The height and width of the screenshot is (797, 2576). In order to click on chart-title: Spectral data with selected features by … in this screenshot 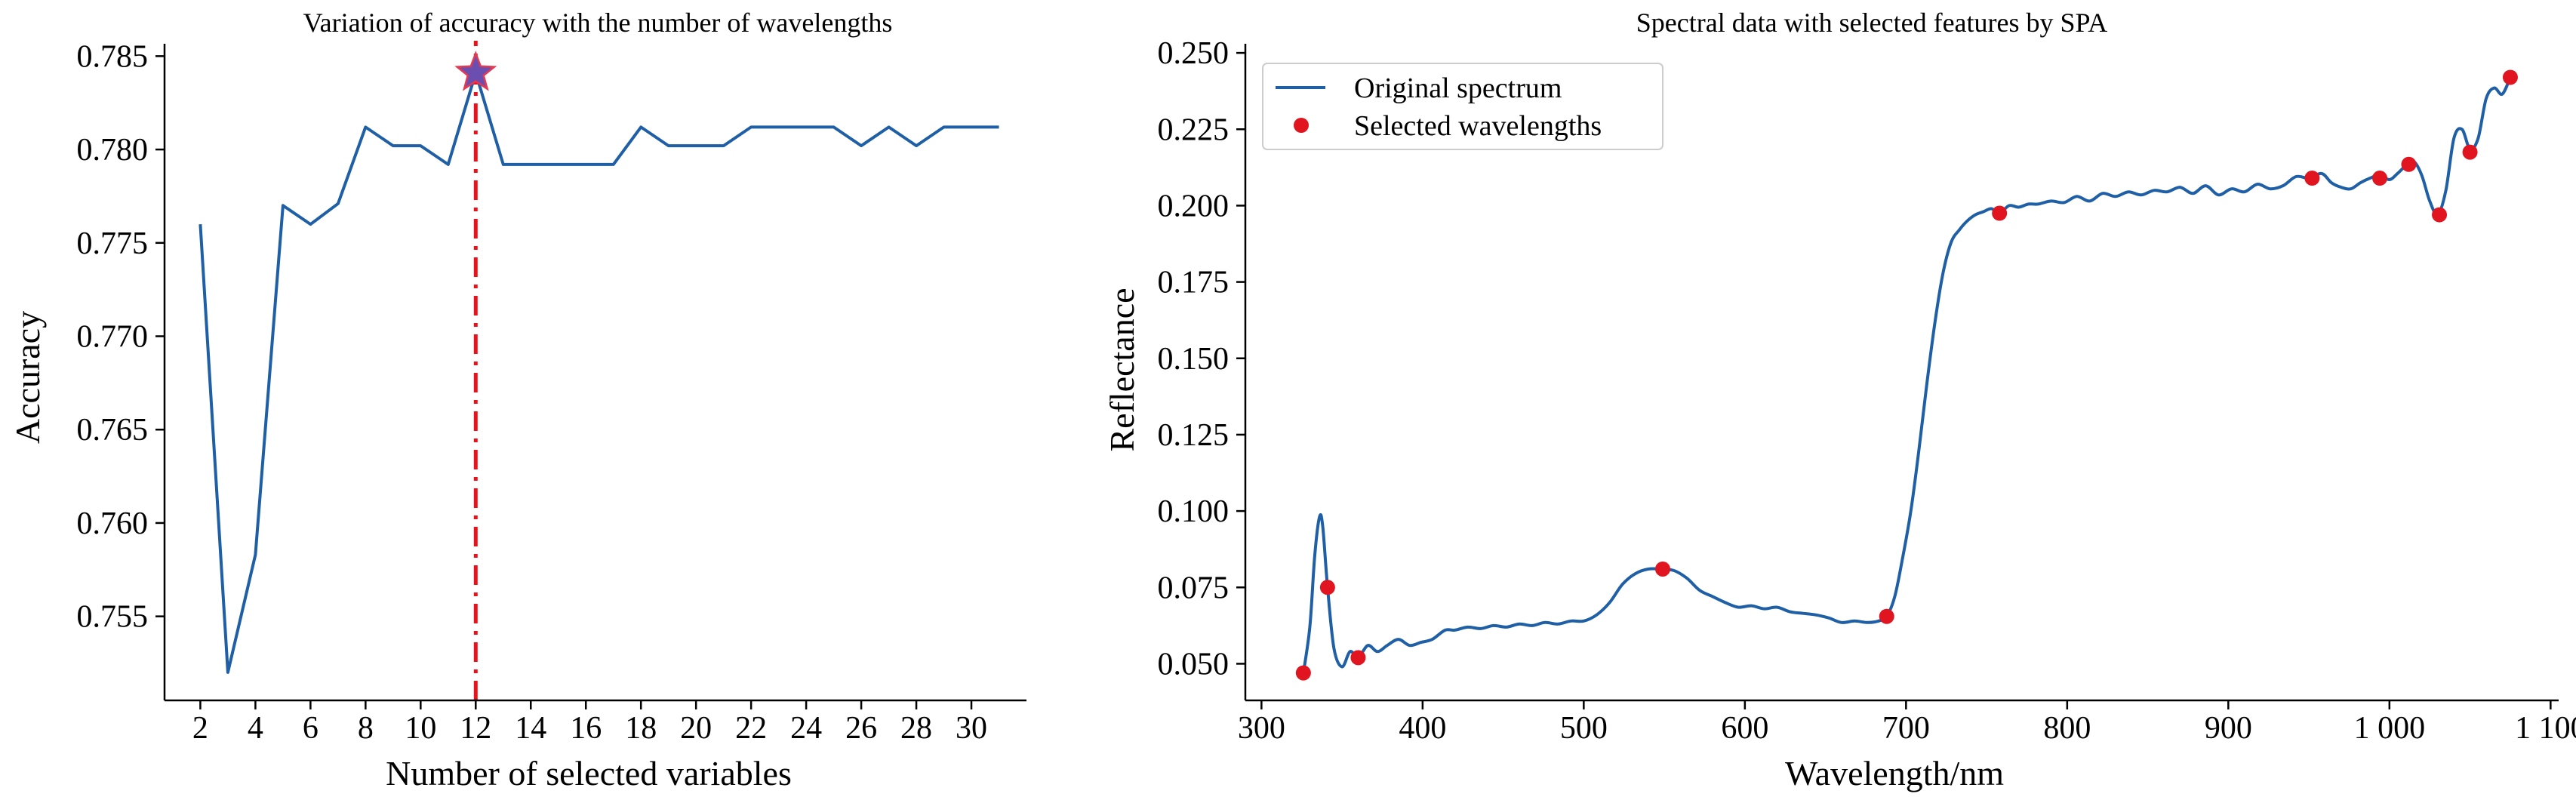, I will do `click(1872, 23)`.